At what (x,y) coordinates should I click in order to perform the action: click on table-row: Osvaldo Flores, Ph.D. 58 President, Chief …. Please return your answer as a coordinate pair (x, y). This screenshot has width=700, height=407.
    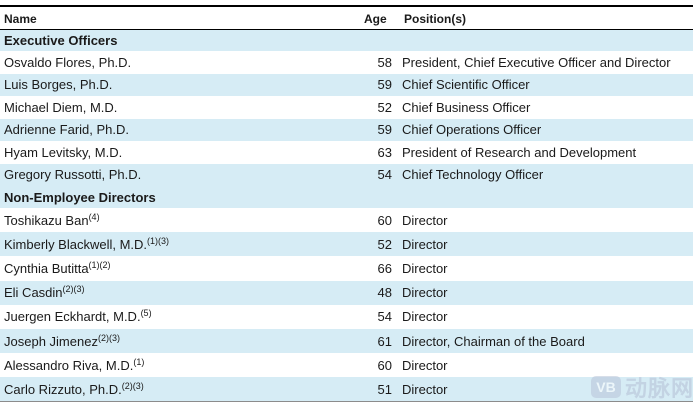
    Looking at the image, I should click on (346, 62).